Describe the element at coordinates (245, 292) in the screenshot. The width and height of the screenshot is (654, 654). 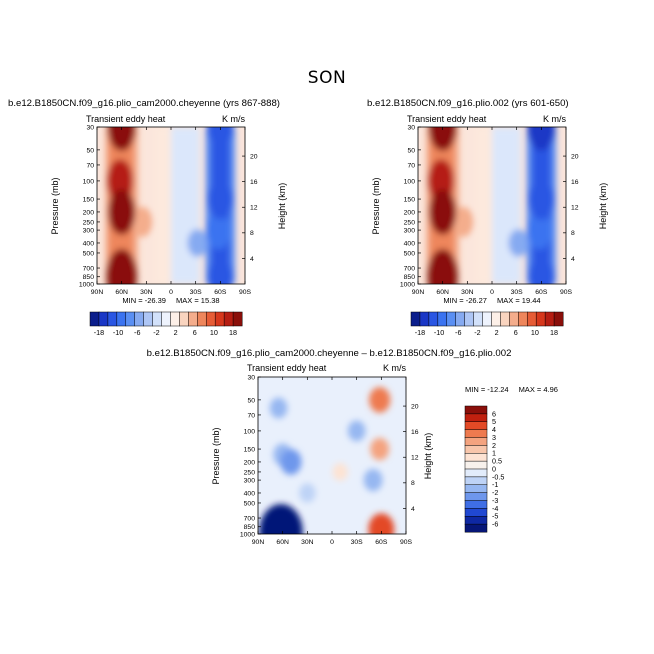
I see `x-tick-label: 90S` at that location.